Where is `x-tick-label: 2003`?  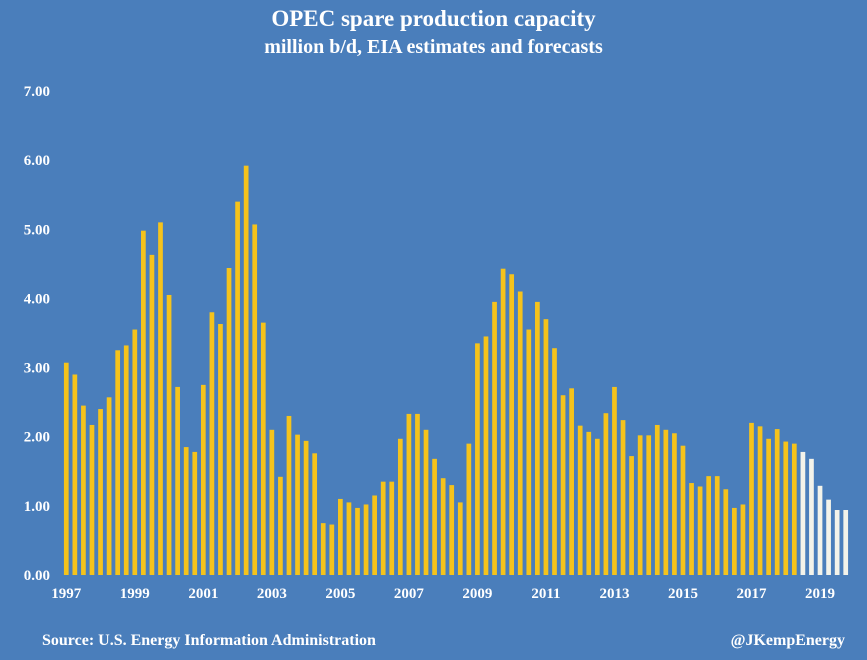
x-tick-label: 2003 is located at coordinates (272, 594).